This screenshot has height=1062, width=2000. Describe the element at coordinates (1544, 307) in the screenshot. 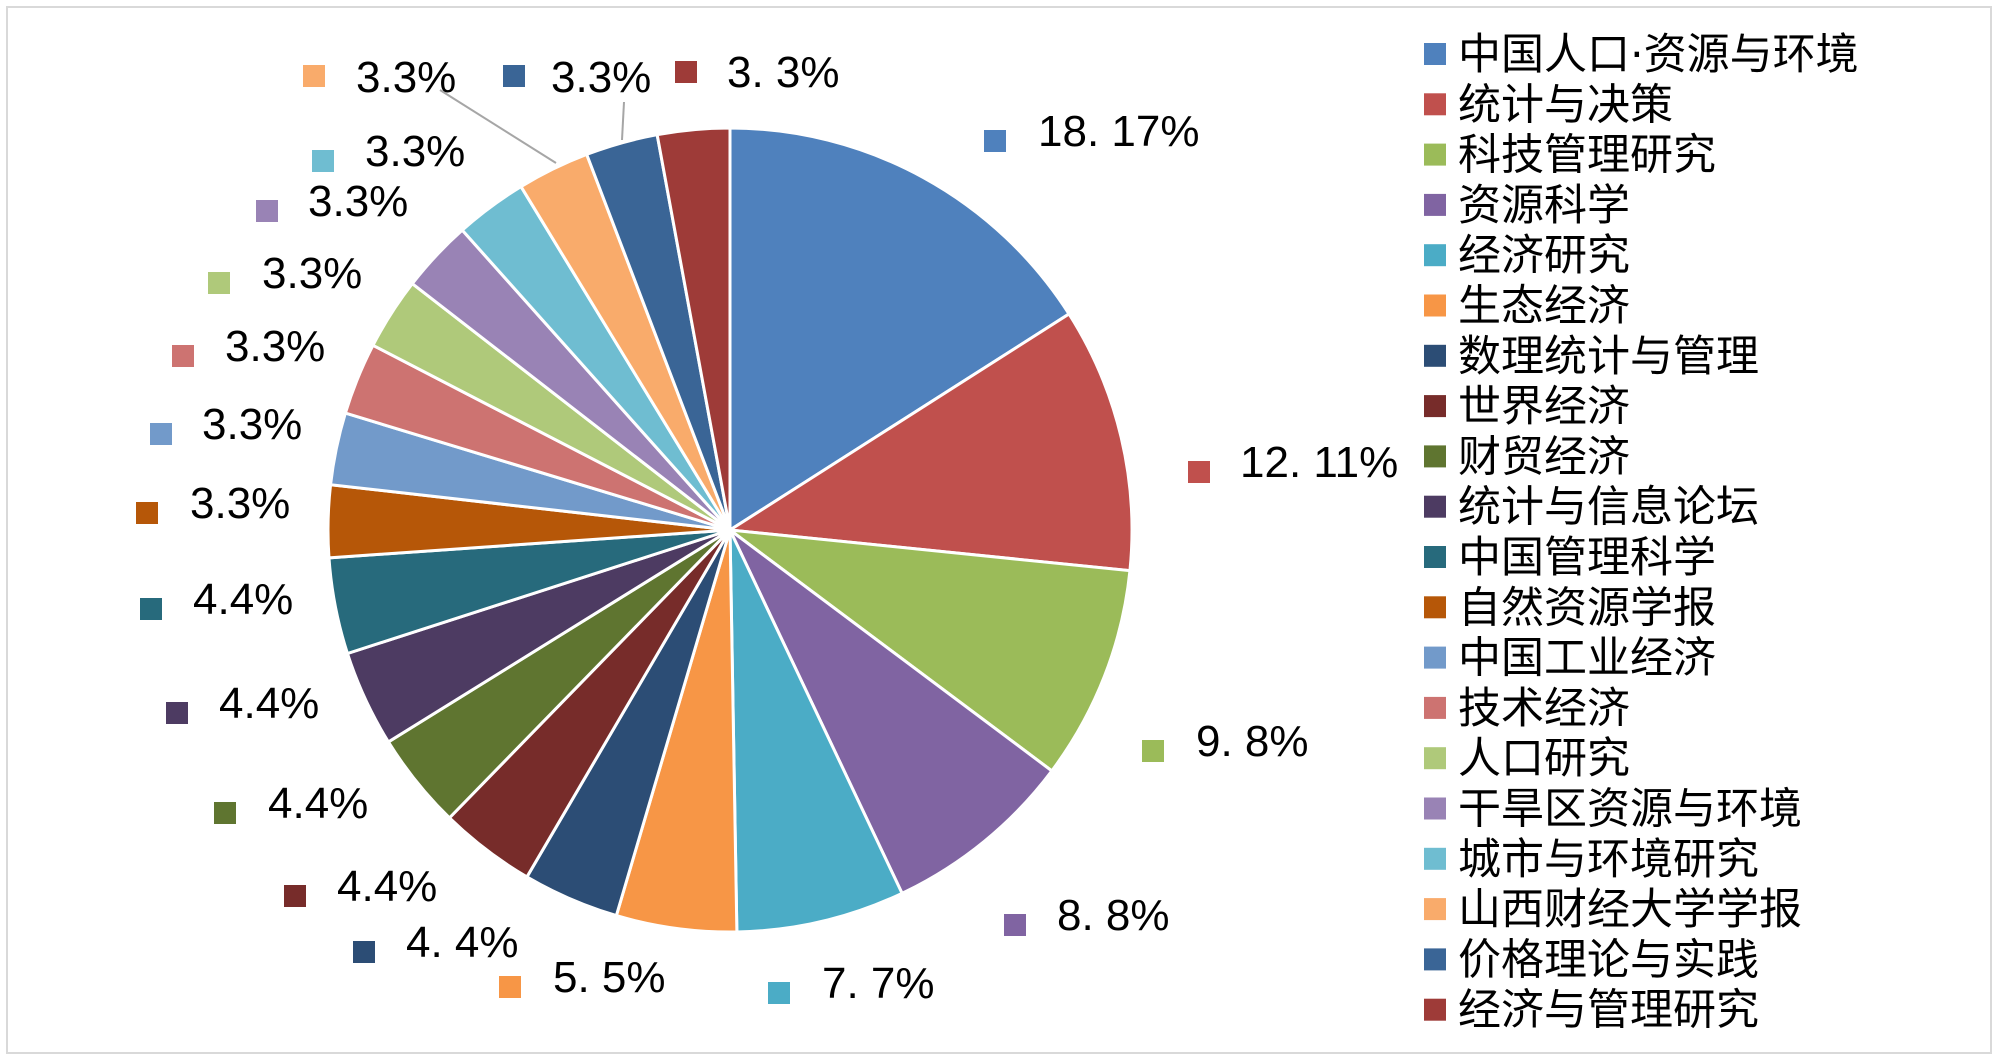

I see `legend-item: 生态经济` at that location.